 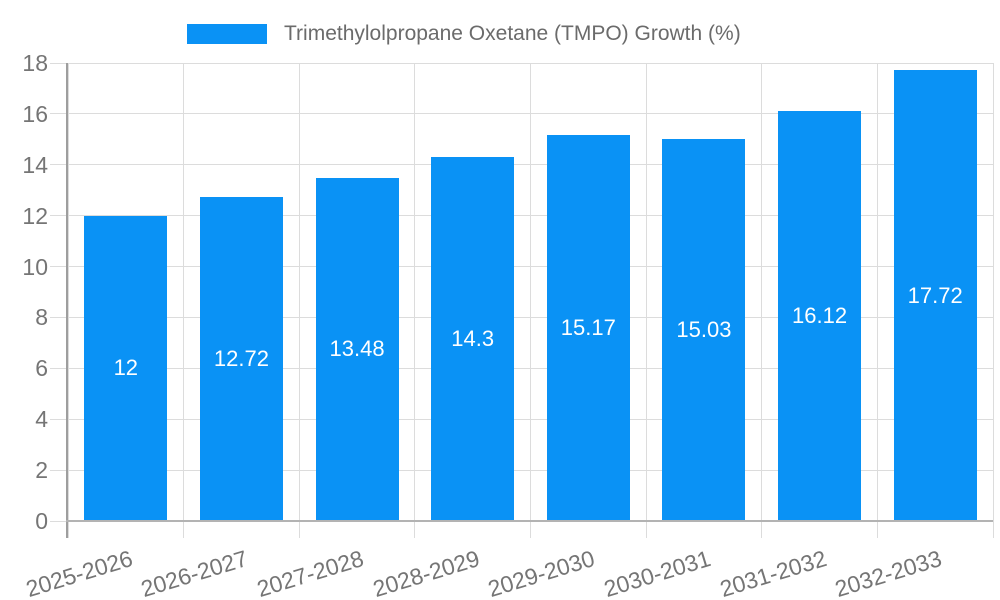 I want to click on bar: 16.12, so click(x=820, y=315).